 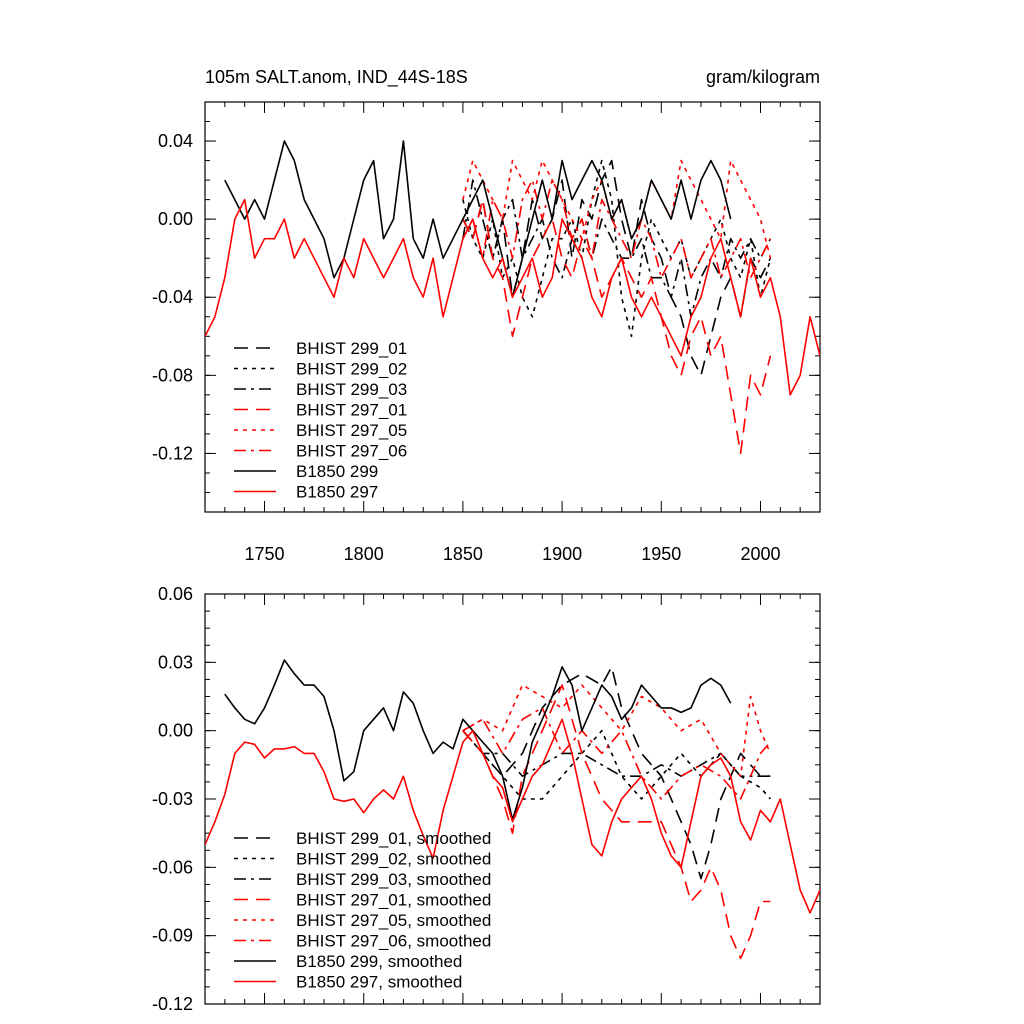 What do you see at coordinates (379, 961) in the screenshot?
I see `legend-label-7: B1850 299, smoothed` at bounding box center [379, 961].